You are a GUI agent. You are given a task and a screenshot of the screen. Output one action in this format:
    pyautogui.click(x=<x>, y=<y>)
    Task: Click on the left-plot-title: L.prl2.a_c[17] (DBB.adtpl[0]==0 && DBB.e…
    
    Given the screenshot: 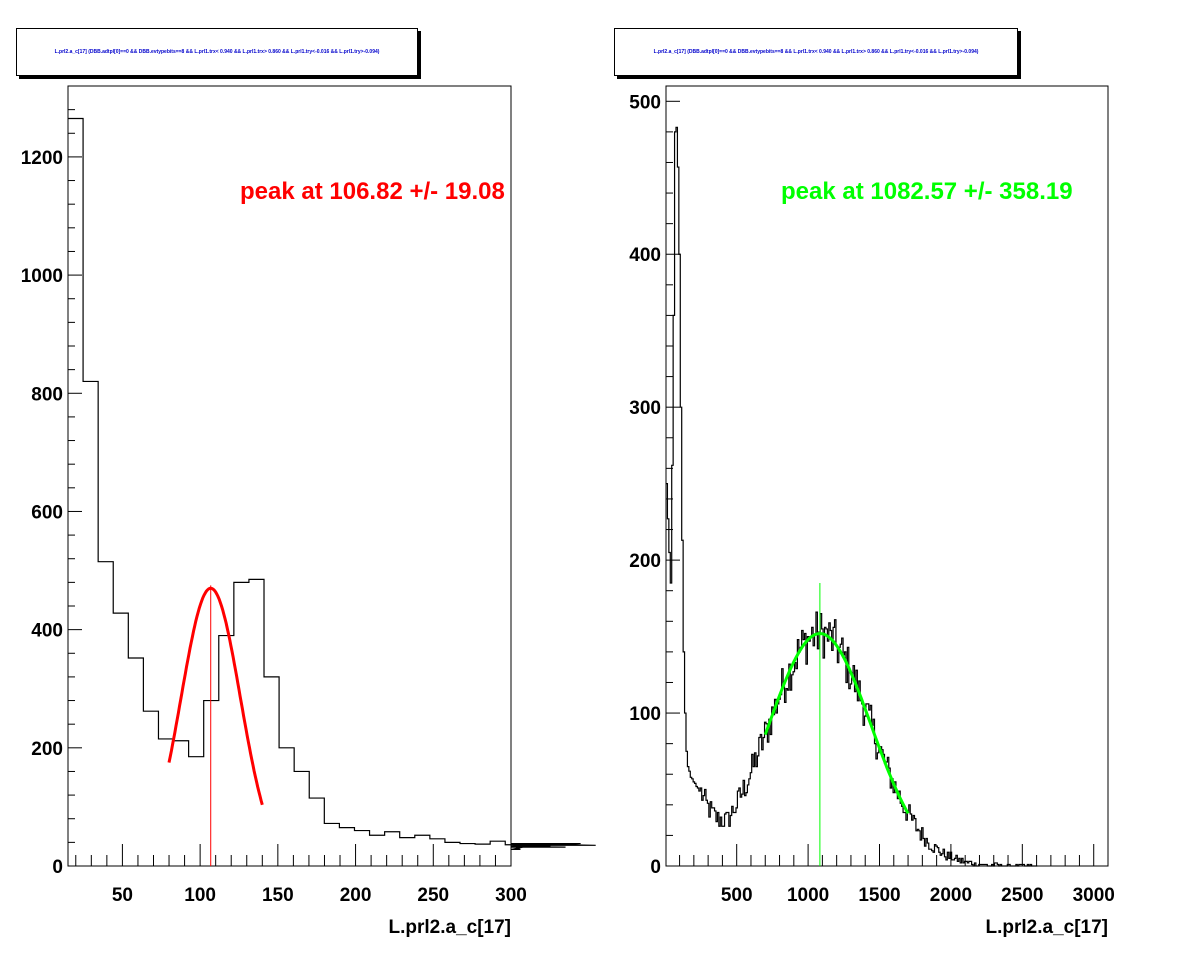 What is the action you would take?
    pyautogui.click(x=217, y=52)
    